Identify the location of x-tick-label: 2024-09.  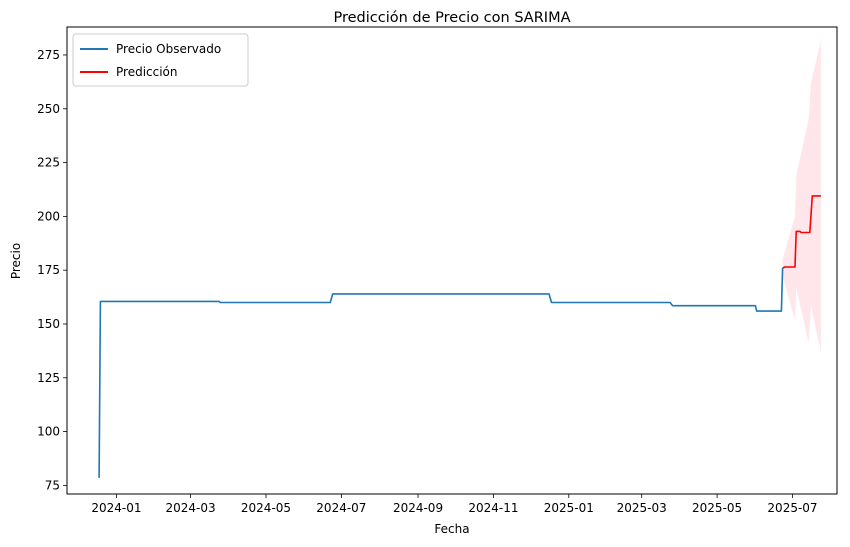
(418, 508).